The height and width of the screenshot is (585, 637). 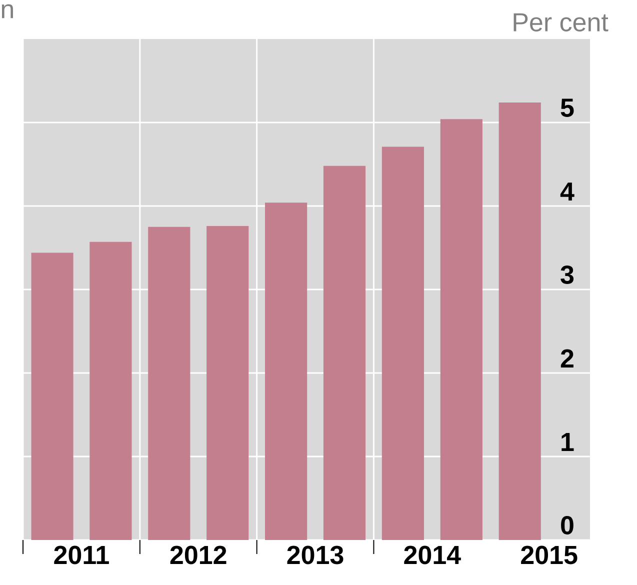 What do you see at coordinates (567, 107) in the screenshot?
I see `y-tick-label: 5` at bounding box center [567, 107].